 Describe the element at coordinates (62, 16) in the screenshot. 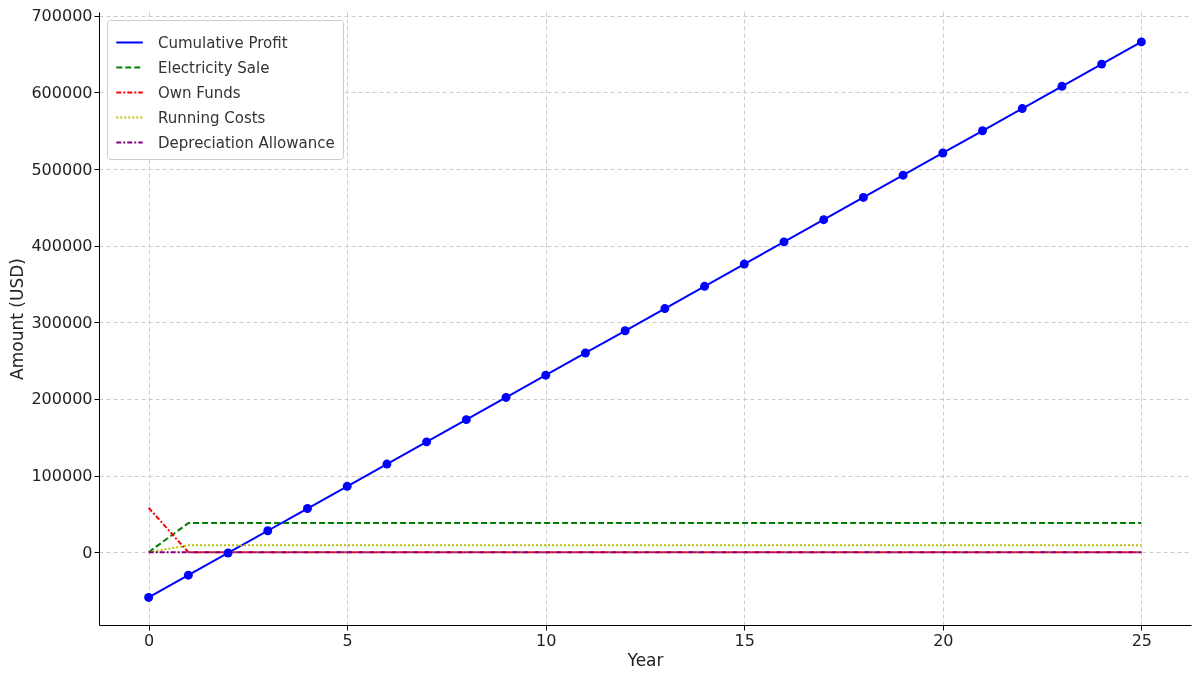

I see `y-tick-label: 700000` at that location.